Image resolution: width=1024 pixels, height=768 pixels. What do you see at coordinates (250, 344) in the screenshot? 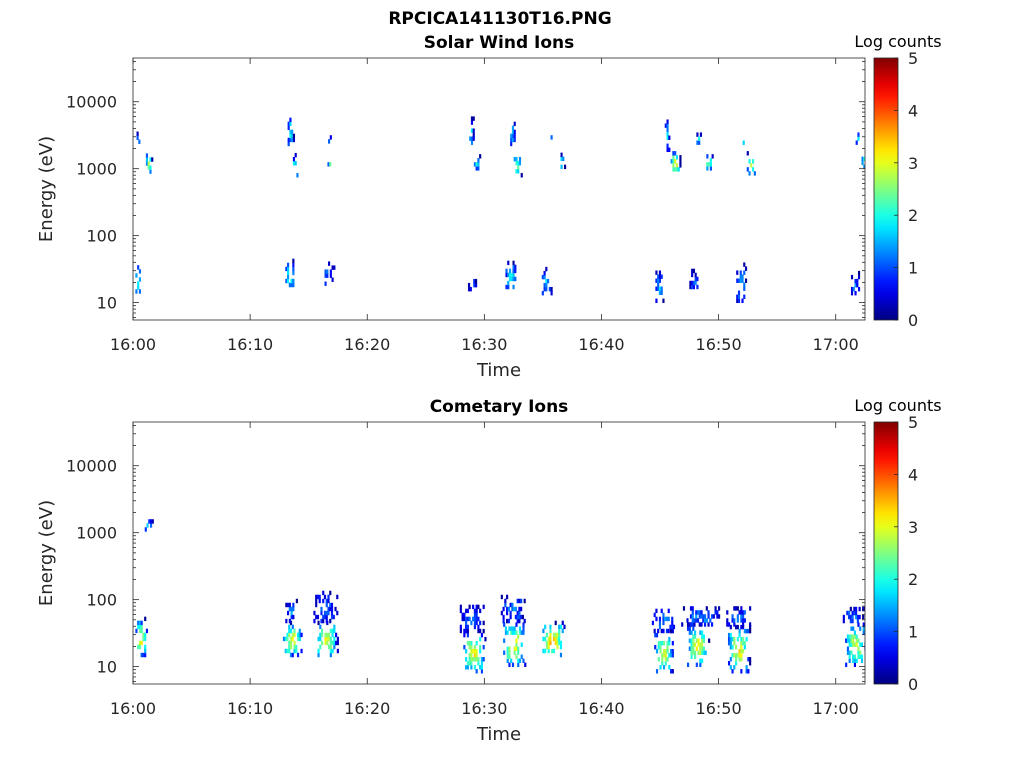
I see `x-tick-label: 16:10` at bounding box center [250, 344].